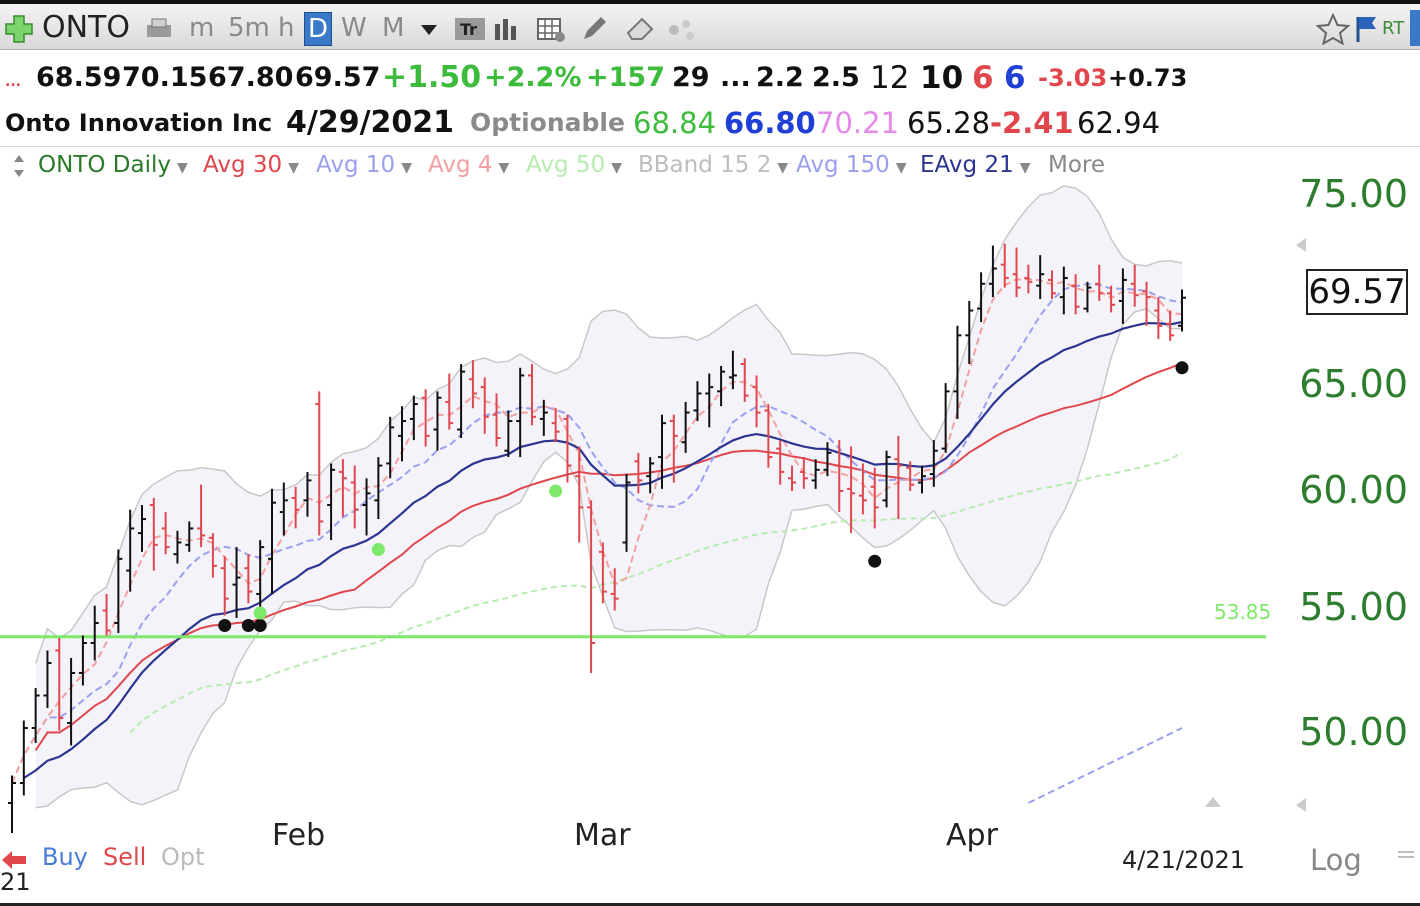 This screenshot has width=1420, height=906. What do you see at coordinates (1333, 29) in the screenshot?
I see `star-icon` at bounding box center [1333, 29].